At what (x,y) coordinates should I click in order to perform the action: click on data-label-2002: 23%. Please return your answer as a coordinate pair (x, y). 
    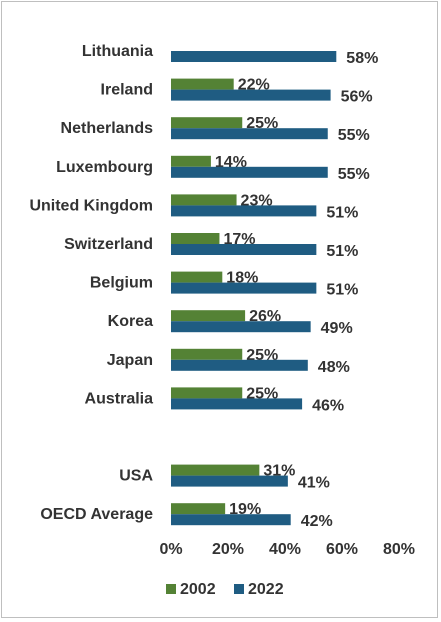
    Looking at the image, I should click on (257, 200).